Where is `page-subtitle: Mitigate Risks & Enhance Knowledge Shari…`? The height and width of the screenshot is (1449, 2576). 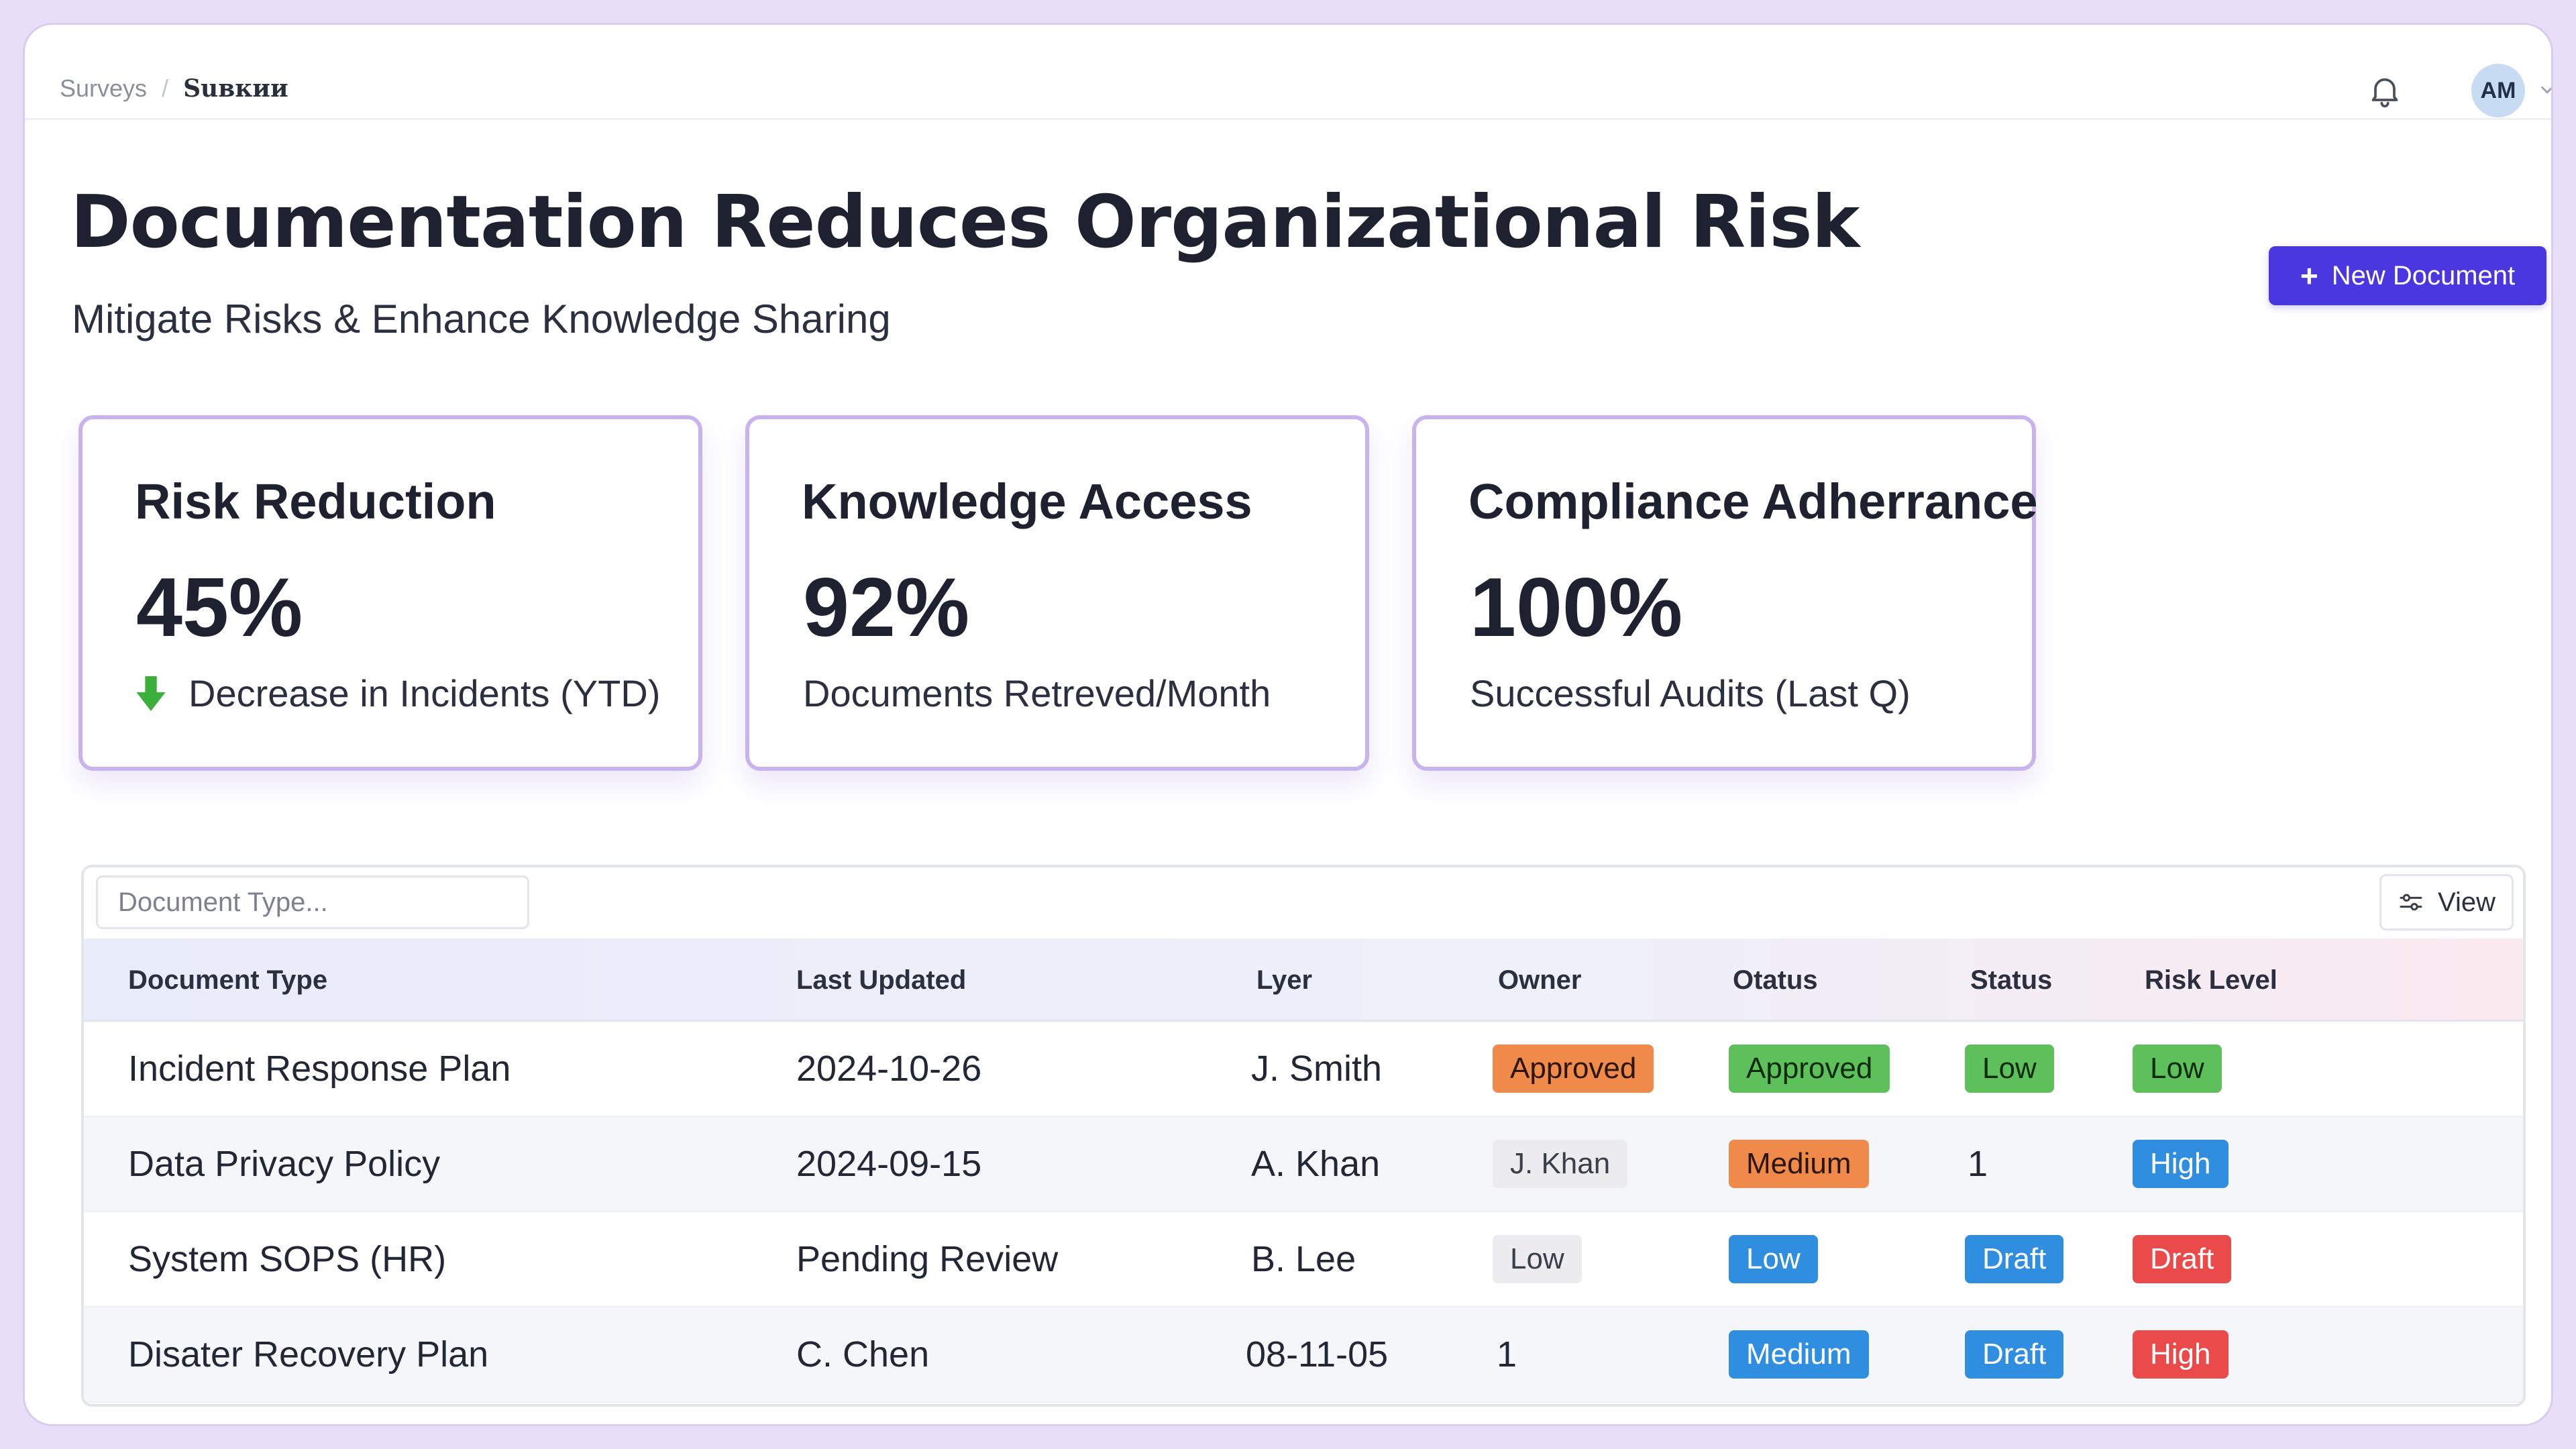
page-subtitle: Mitigate Risks & Enhance Knowledge Shari… is located at coordinates (481, 319).